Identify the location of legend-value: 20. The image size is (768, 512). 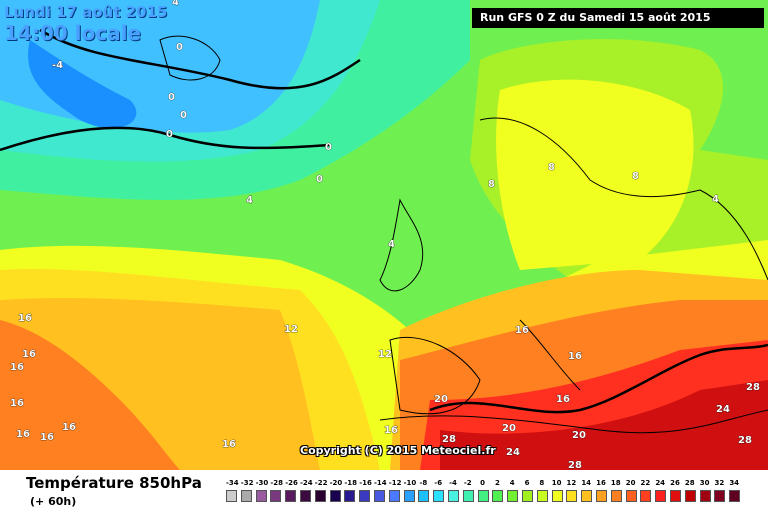
(630, 483).